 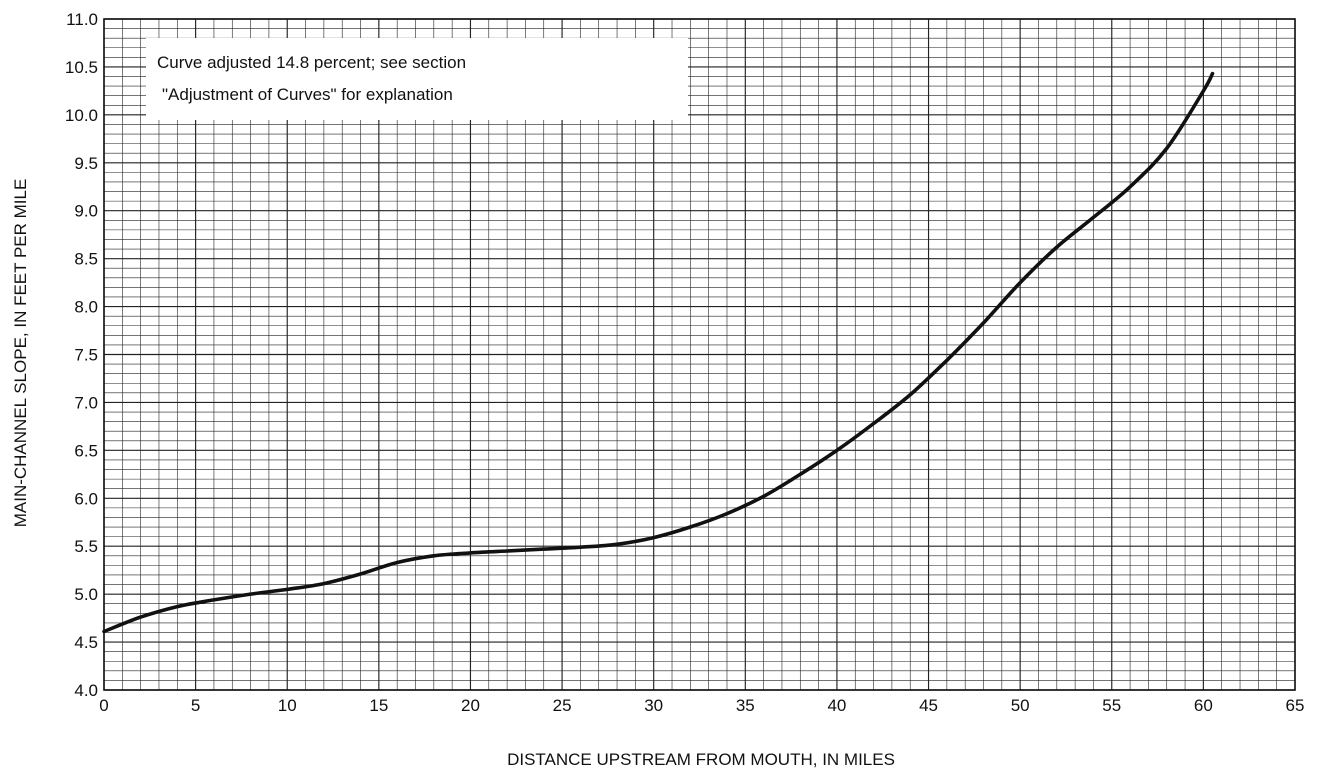 I want to click on x-tick-label: 0, so click(x=103, y=705).